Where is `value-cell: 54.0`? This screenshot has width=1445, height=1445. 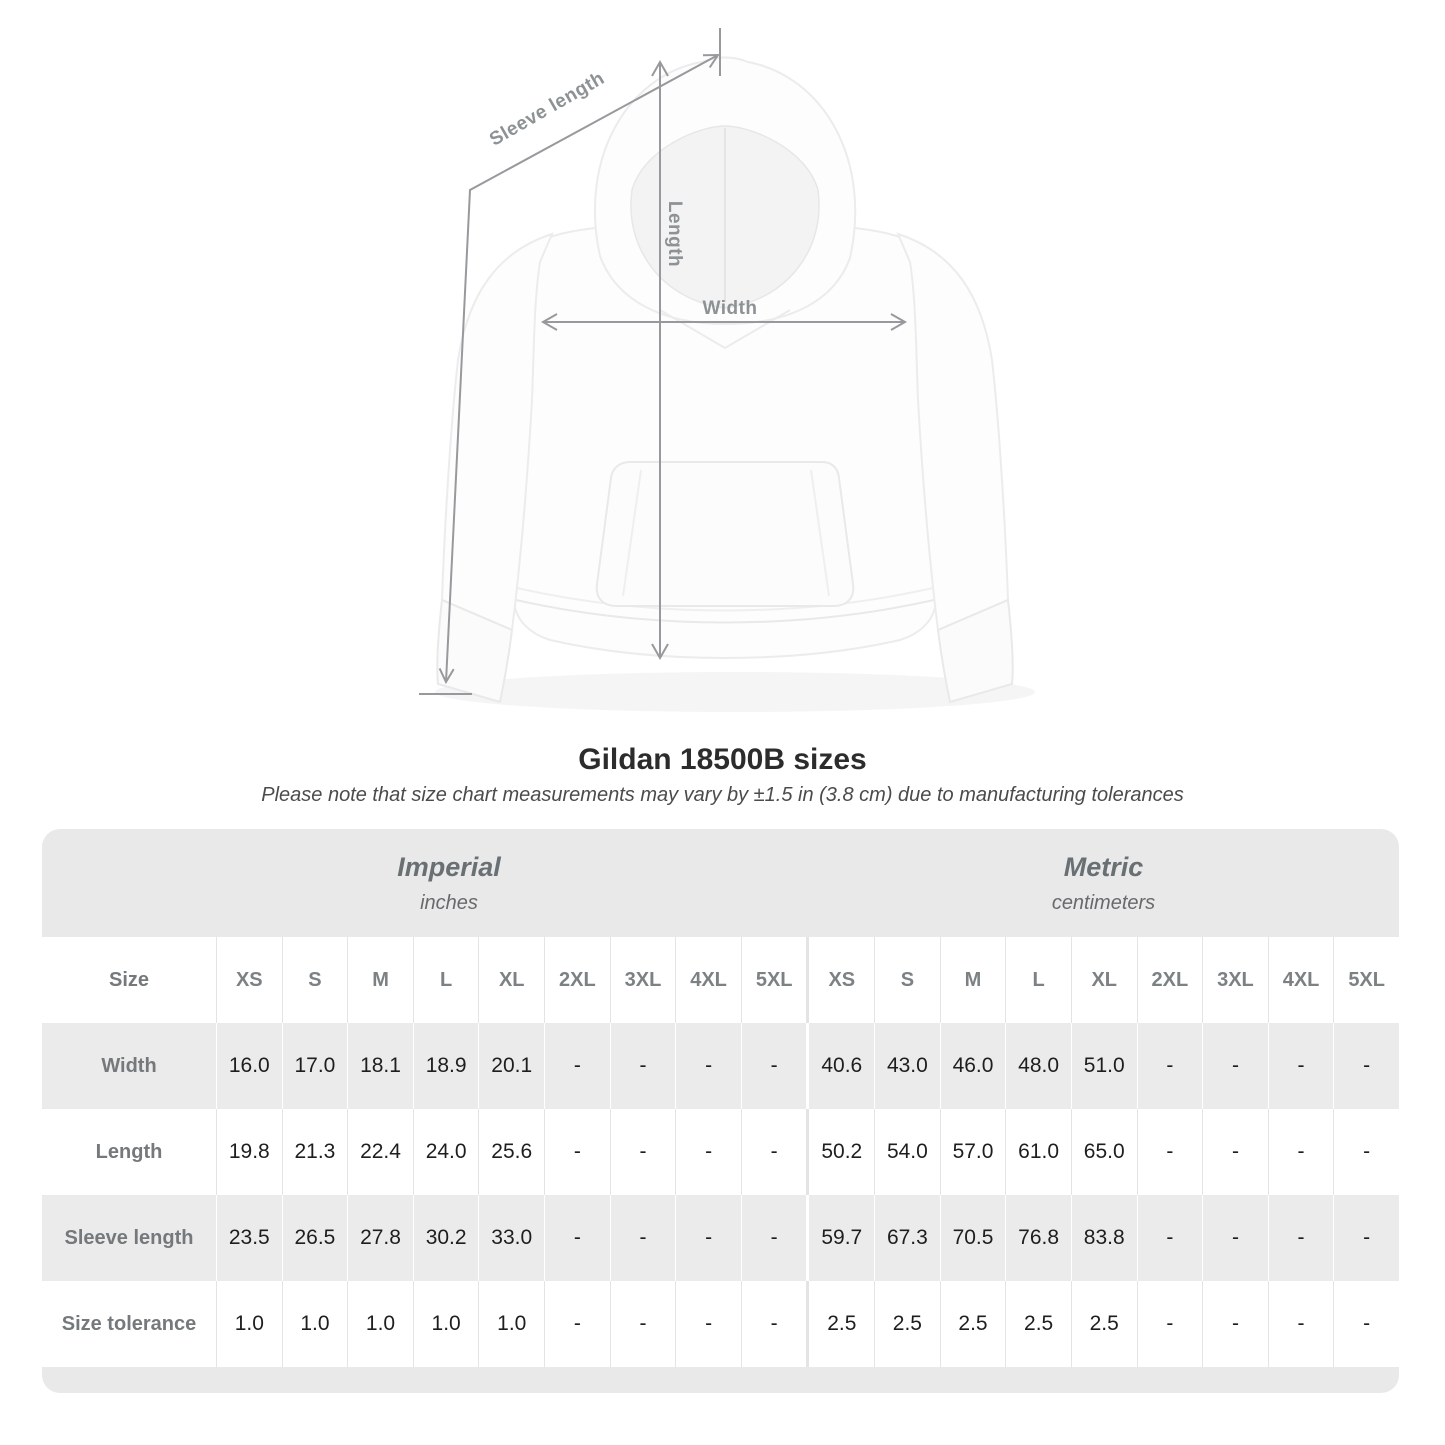
value-cell: 54.0 is located at coordinates (908, 1152).